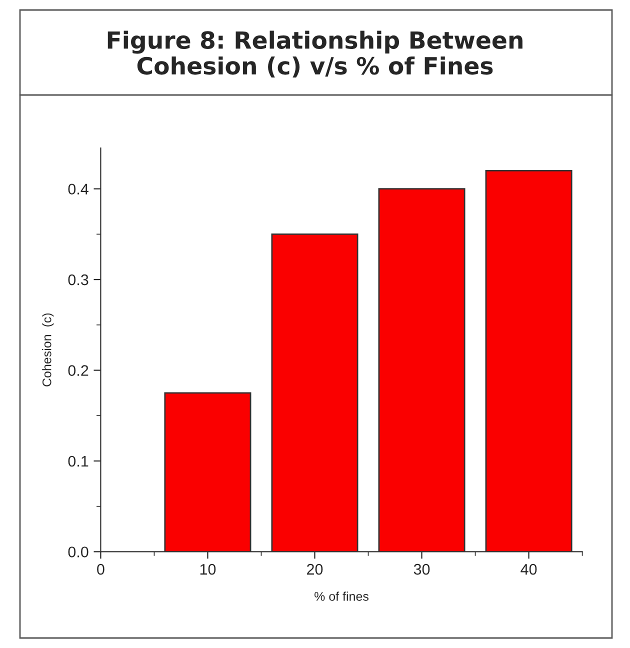  Describe the element at coordinates (315, 54) in the screenshot. I see `chart-title: Figure 8: Relationship Between Cohesion (c) v/s % of Fines` at that location.